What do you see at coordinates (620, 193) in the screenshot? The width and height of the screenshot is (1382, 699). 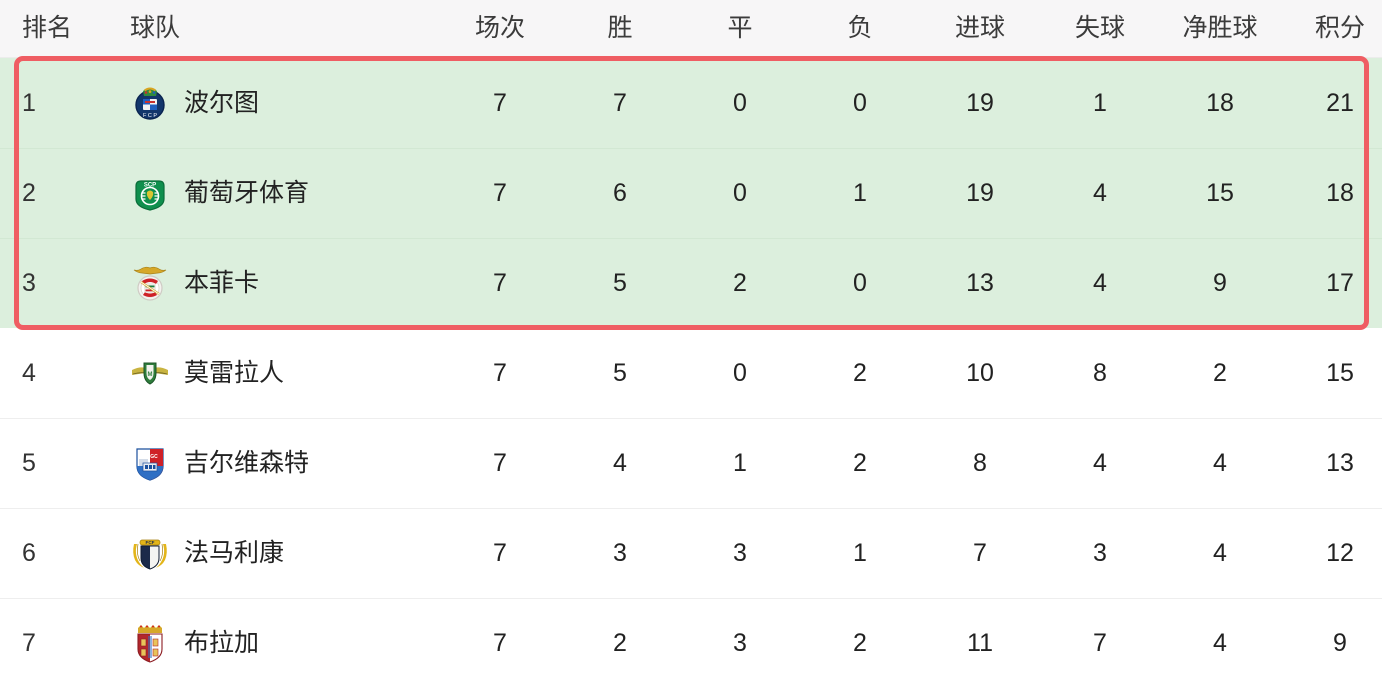 I see `cell-won: 6` at bounding box center [620, 193].